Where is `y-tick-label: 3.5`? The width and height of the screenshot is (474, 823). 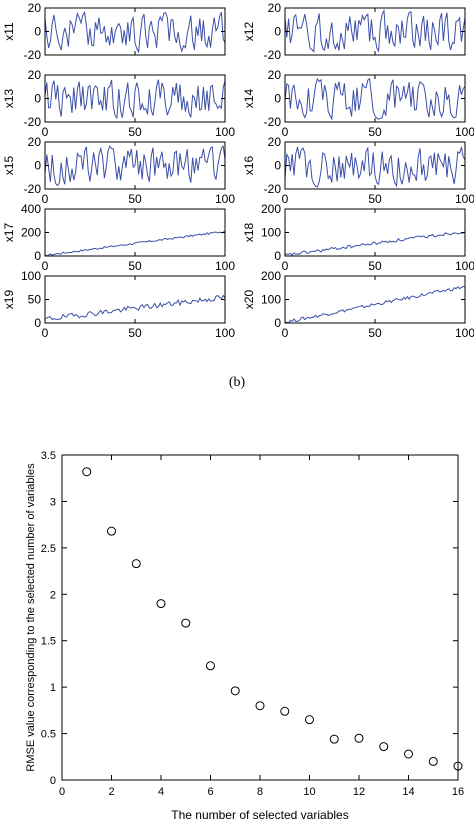 y-tick-label: 3.5 is located at coordinates (48, 456).